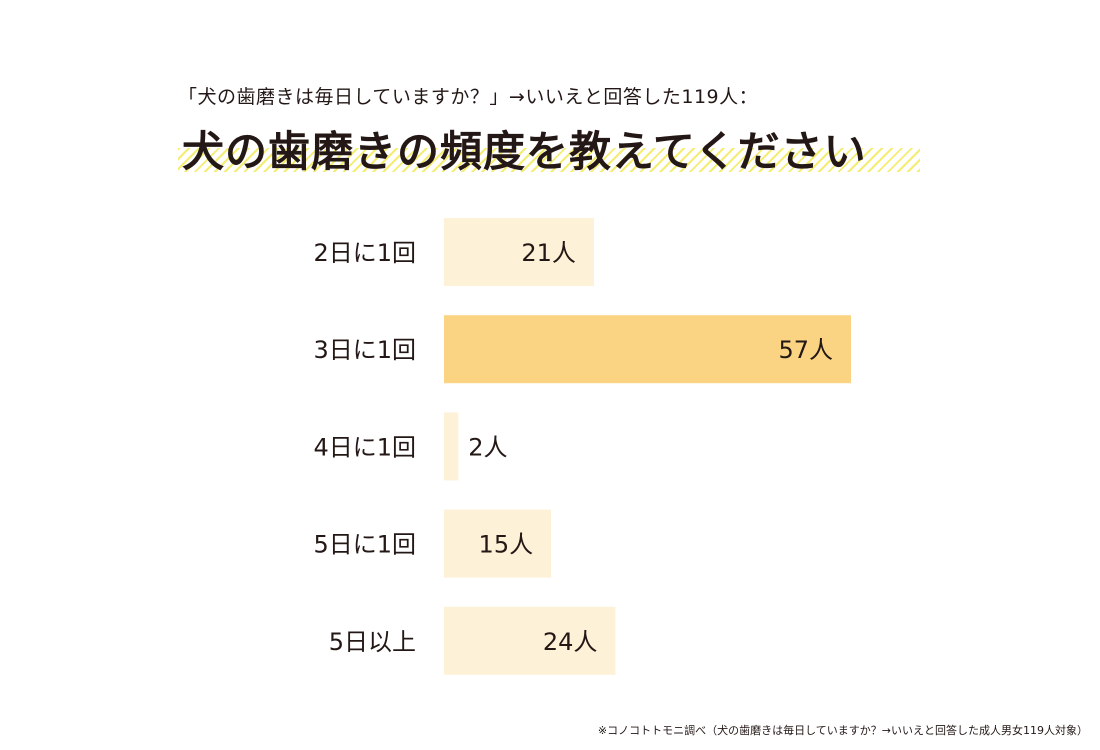  I want to click on category-label: 4日に1回, so click(364, 447).